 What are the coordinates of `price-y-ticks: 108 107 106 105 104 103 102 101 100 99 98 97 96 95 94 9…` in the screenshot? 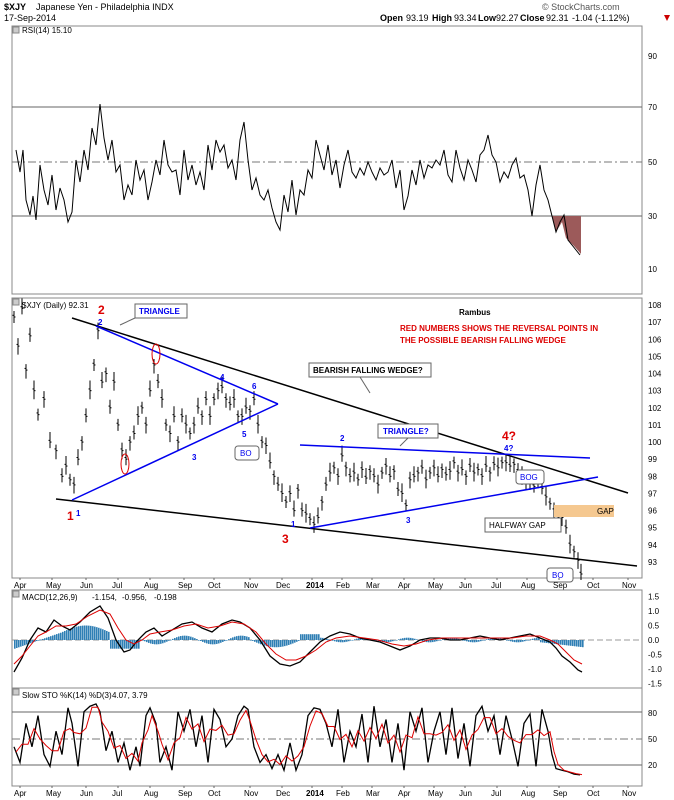 It's located at (655, 434).